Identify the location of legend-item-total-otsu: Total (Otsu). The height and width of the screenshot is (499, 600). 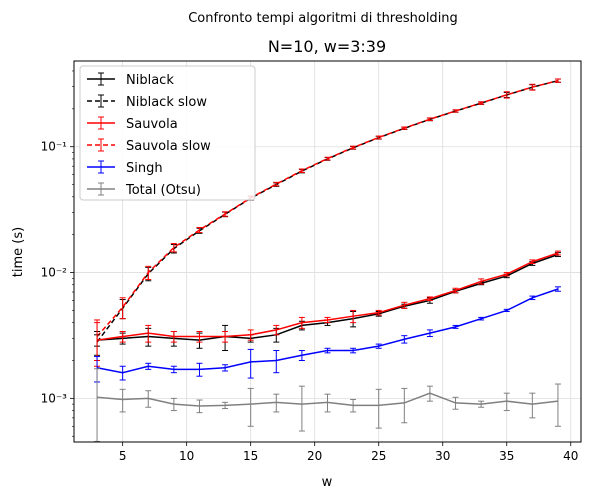
(144, 190).